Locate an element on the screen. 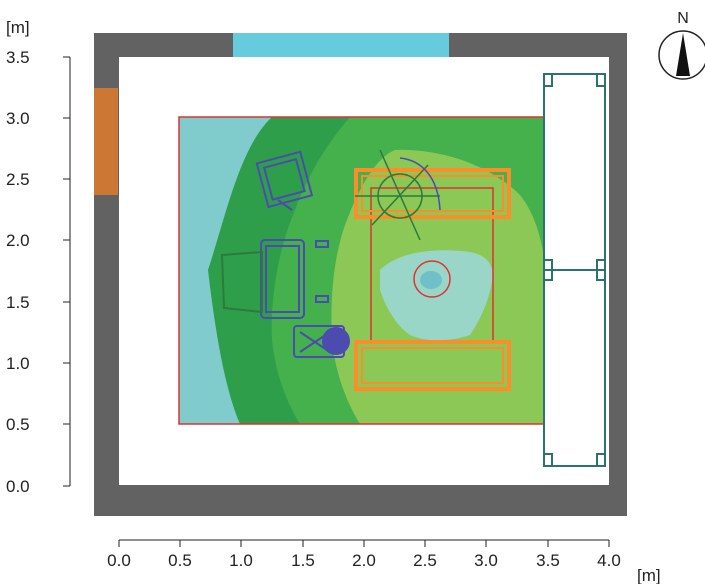  bench-bottom is located at coordinates (432, 365).